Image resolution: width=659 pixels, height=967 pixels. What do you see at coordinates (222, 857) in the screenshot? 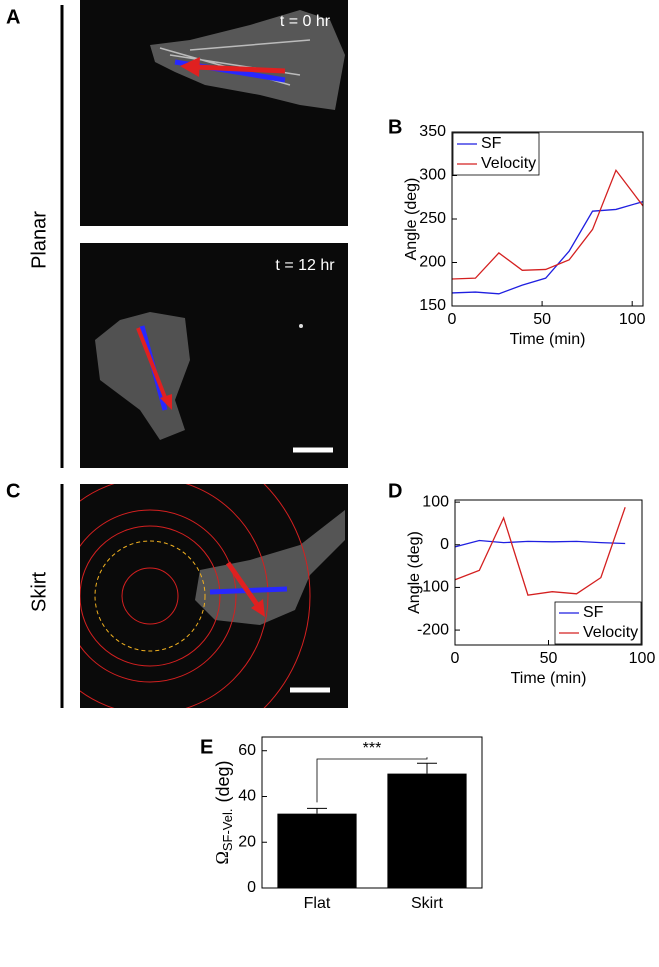
I see `y-axis-label-part: Ω` at bounding box center [222, 857].